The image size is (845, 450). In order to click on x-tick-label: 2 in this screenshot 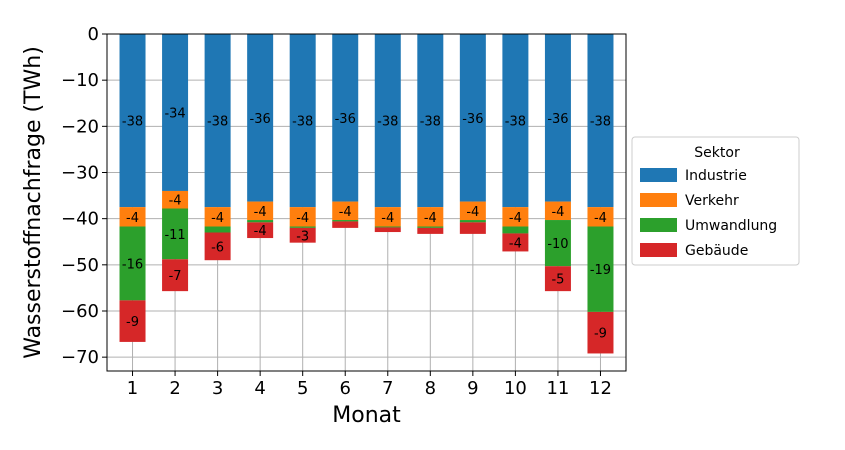, I will do `click(174, 388)`.